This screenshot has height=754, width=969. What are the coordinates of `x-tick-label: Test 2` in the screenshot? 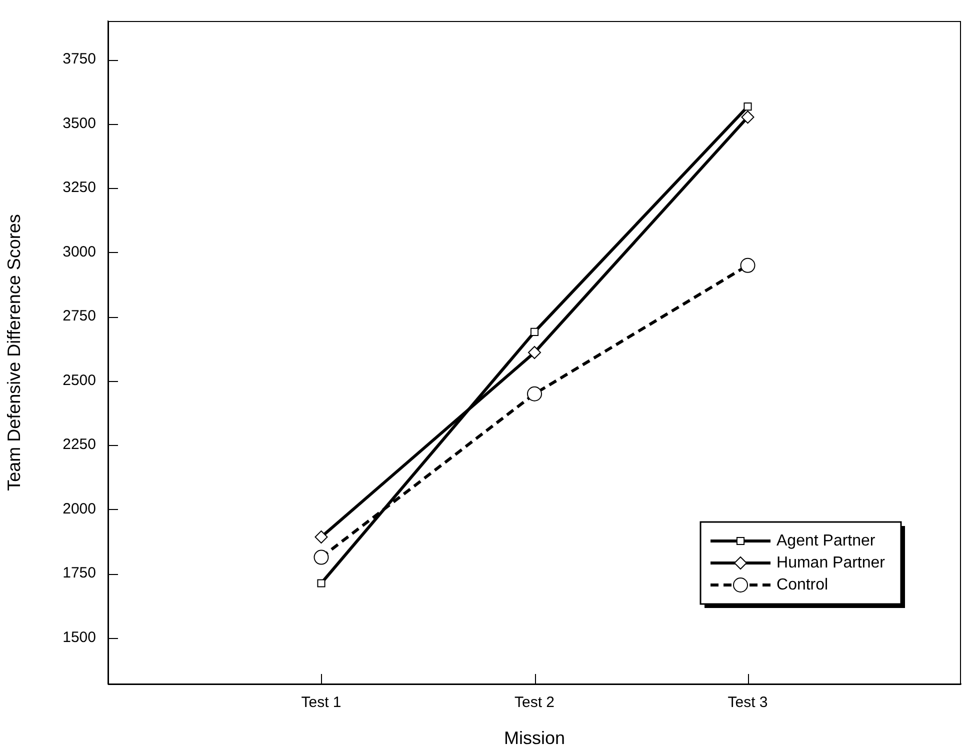 It's located at (534, 703).